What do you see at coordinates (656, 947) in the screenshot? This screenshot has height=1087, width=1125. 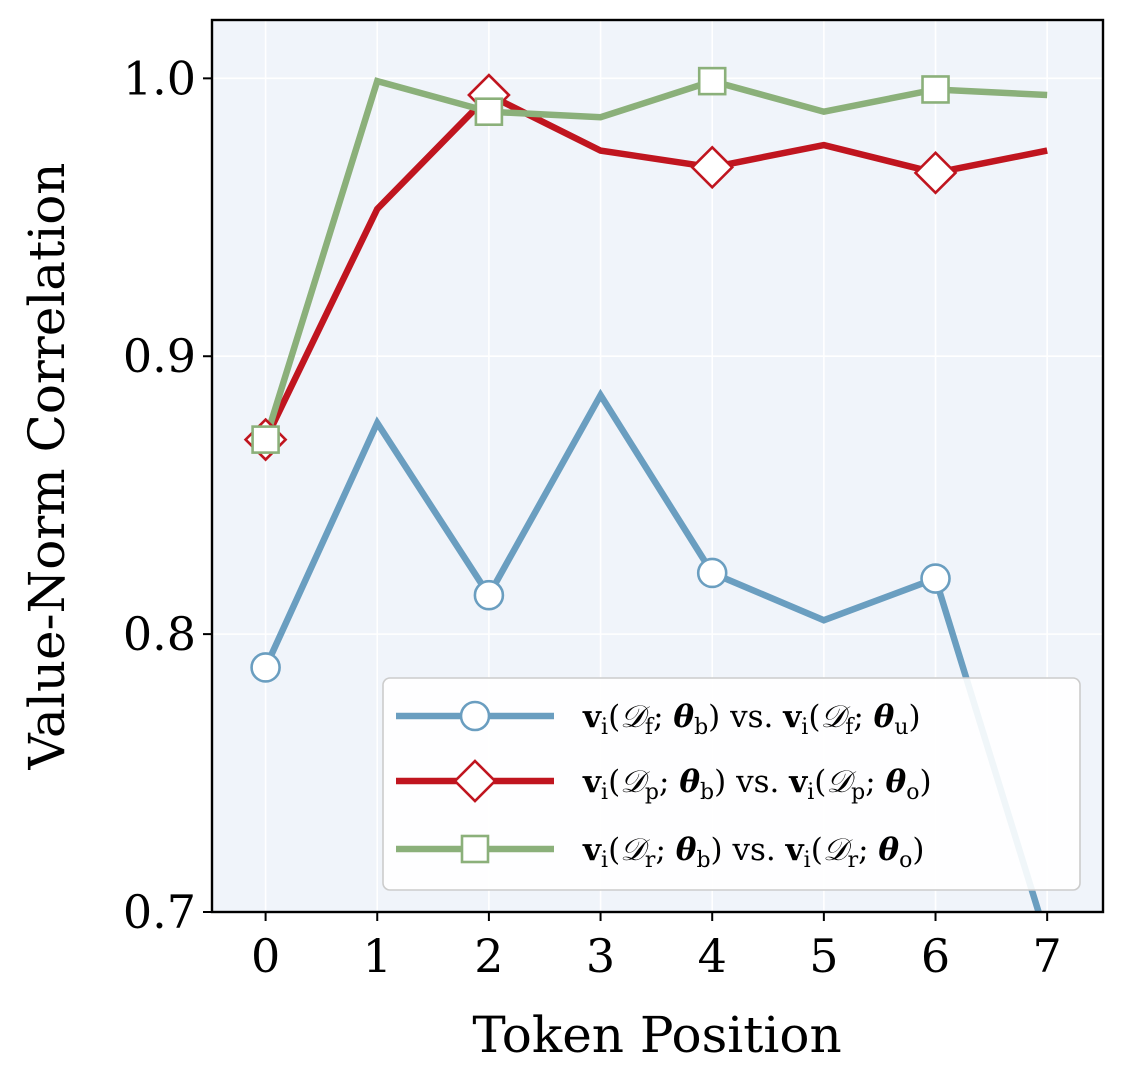 I see `x-axis-ticks: 0 1 2 3 4 5 6 7` at bounding box center [656, 947].